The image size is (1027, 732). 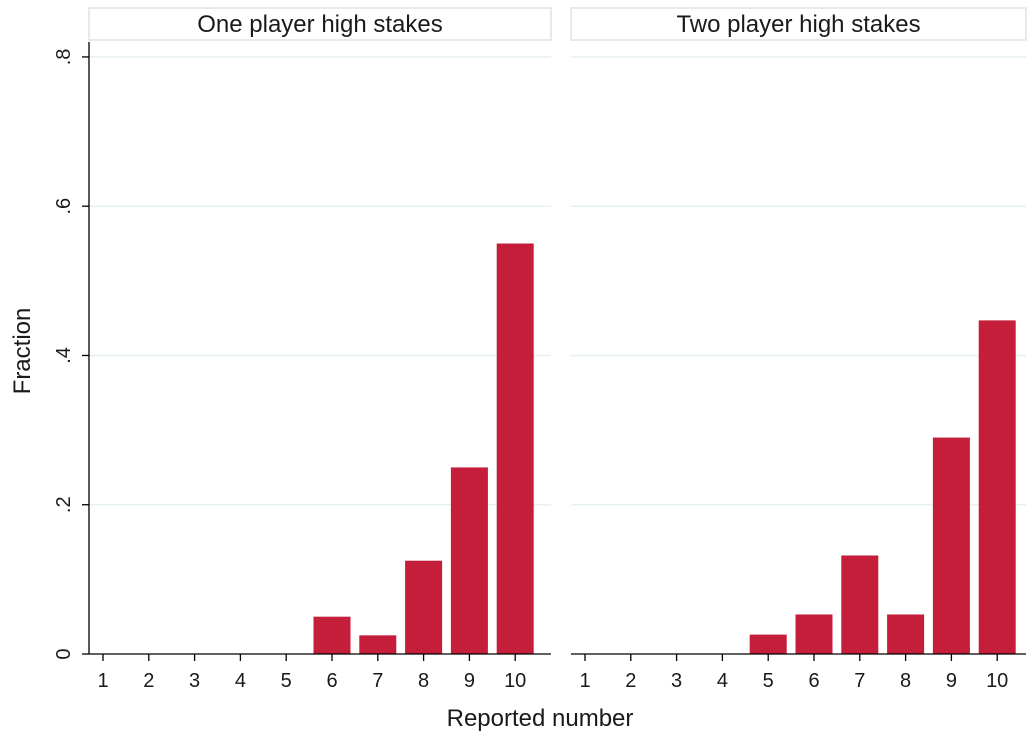 What do you see at coordinates (997, 681) in the screenshot?
I see `x-tick-label-p2-10: 10` at bounding box center [997, 681].